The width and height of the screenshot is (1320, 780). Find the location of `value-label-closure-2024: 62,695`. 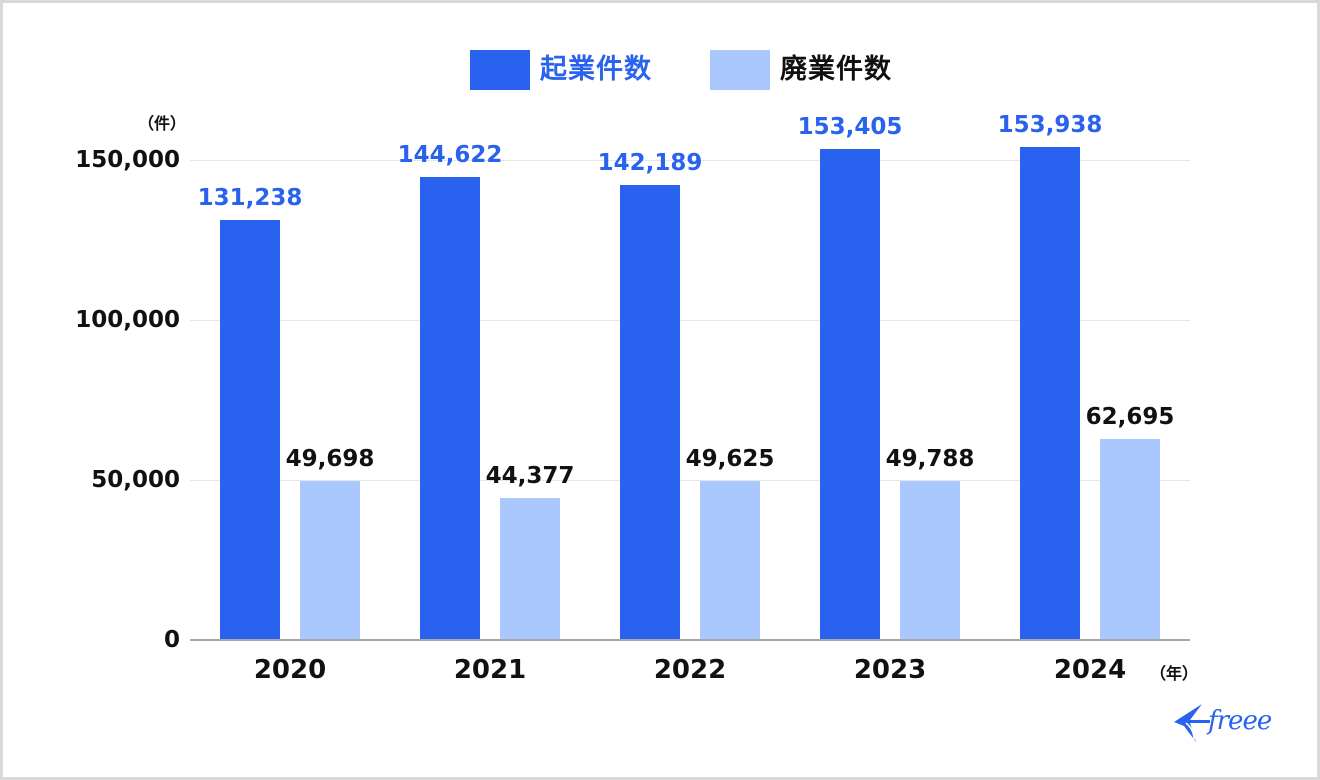

value-label-closure-2024: 62,695 is located at coordinates (1130, 417).